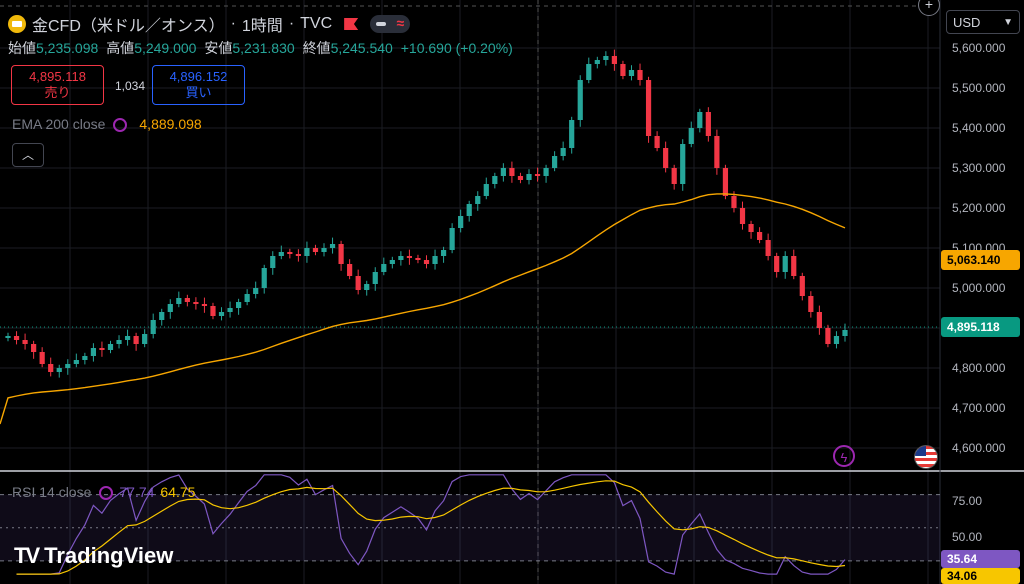  What do you see at coordinates (59, 124) in the screenshot?
I see `ema-label: EMA 200 close` at bounding box center [59, 124].